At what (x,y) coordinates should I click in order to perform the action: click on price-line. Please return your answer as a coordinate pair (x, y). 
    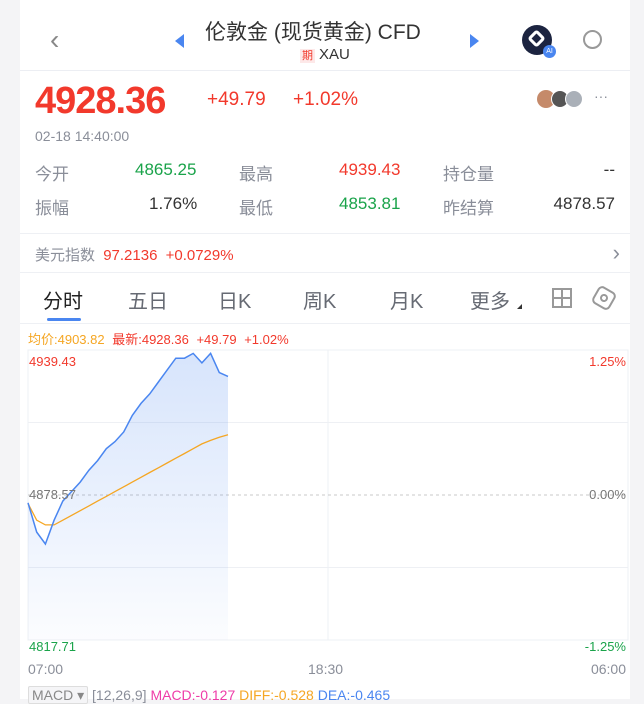
    Looking at the image, I should click on (128, 449).